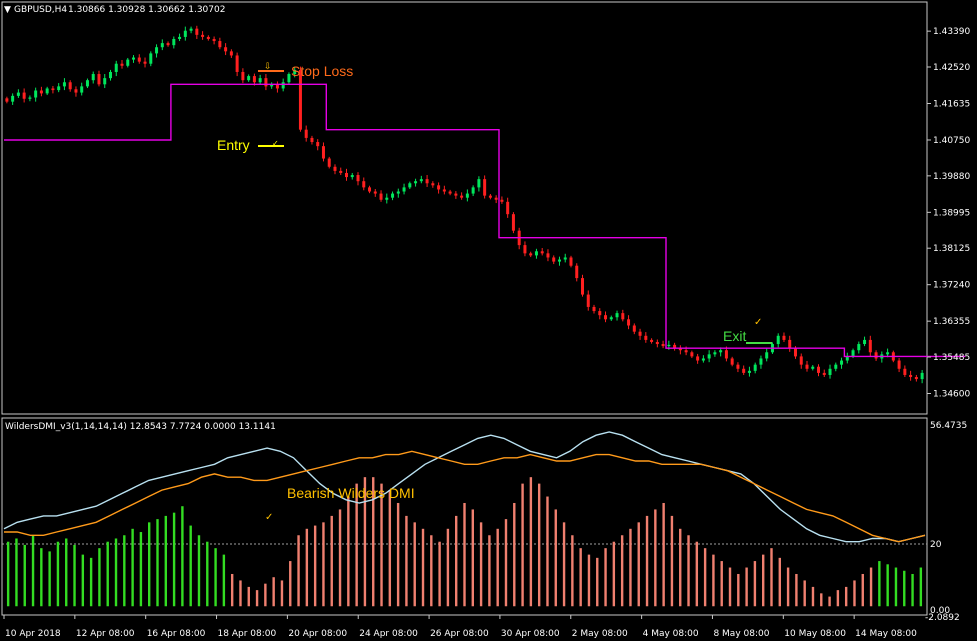 The image size is (977, 641). Describe the element at coordinates (530, 634) in the screenshot. I see `time-axis-label: 30 Apr 08:00` at that location.